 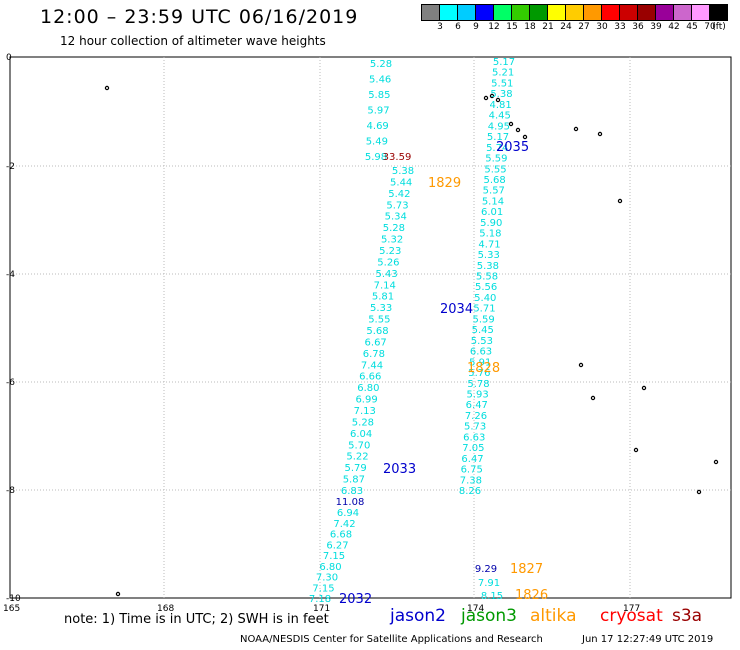 I want to click on wave-height-label: 7.91, so click(x=489, y=583).